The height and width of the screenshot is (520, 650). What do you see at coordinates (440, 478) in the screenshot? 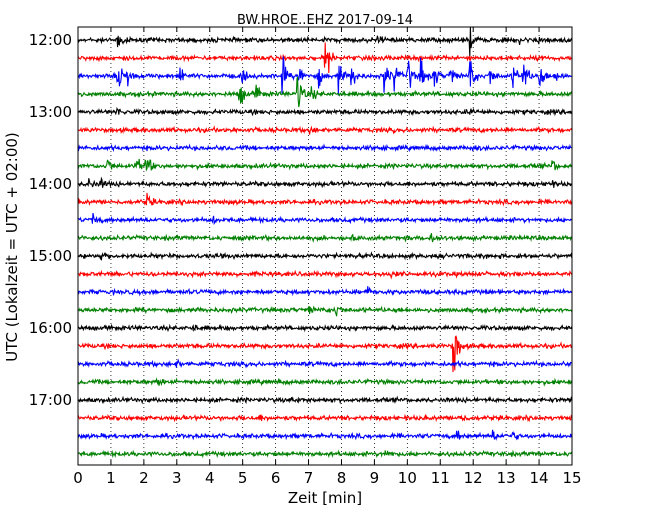
I see `x-tick-label: 11` at bounding box center [440, 478].